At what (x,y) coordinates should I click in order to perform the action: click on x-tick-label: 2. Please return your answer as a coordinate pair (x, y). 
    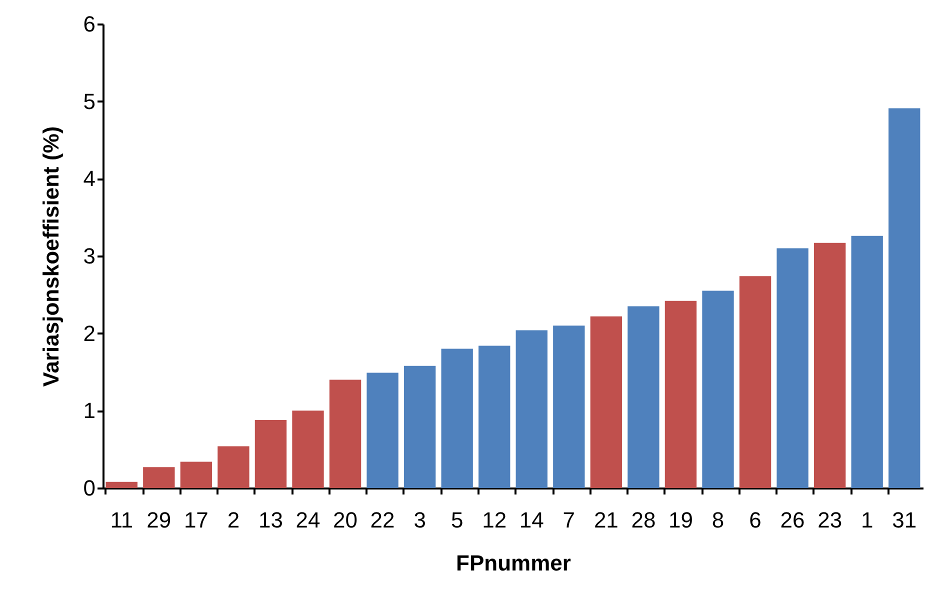
    Looking at the image, I should click on (233, 520).